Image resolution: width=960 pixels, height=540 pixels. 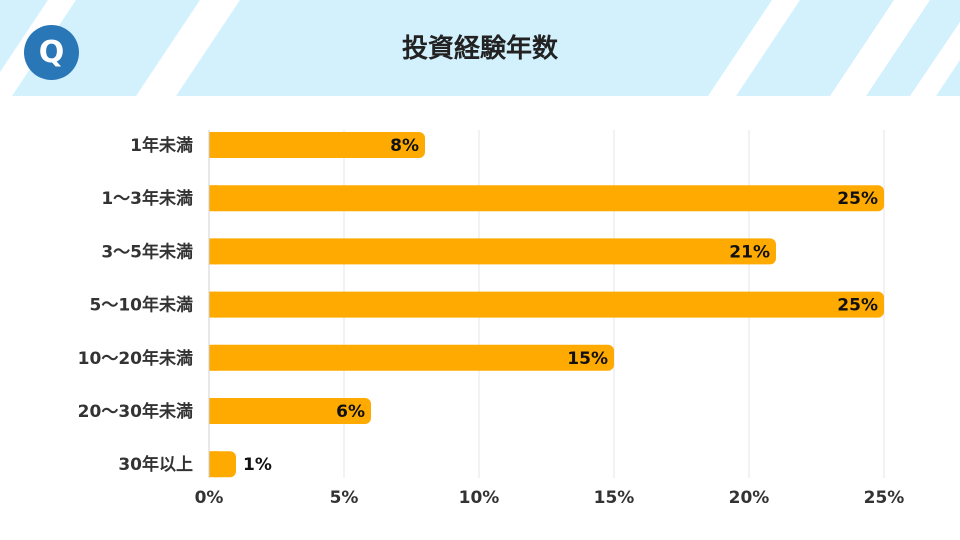 What do you see at coordinates (209, 498) in the screenshot?
I see `x-tick-label: 0%` at bounding box center [209, 498].